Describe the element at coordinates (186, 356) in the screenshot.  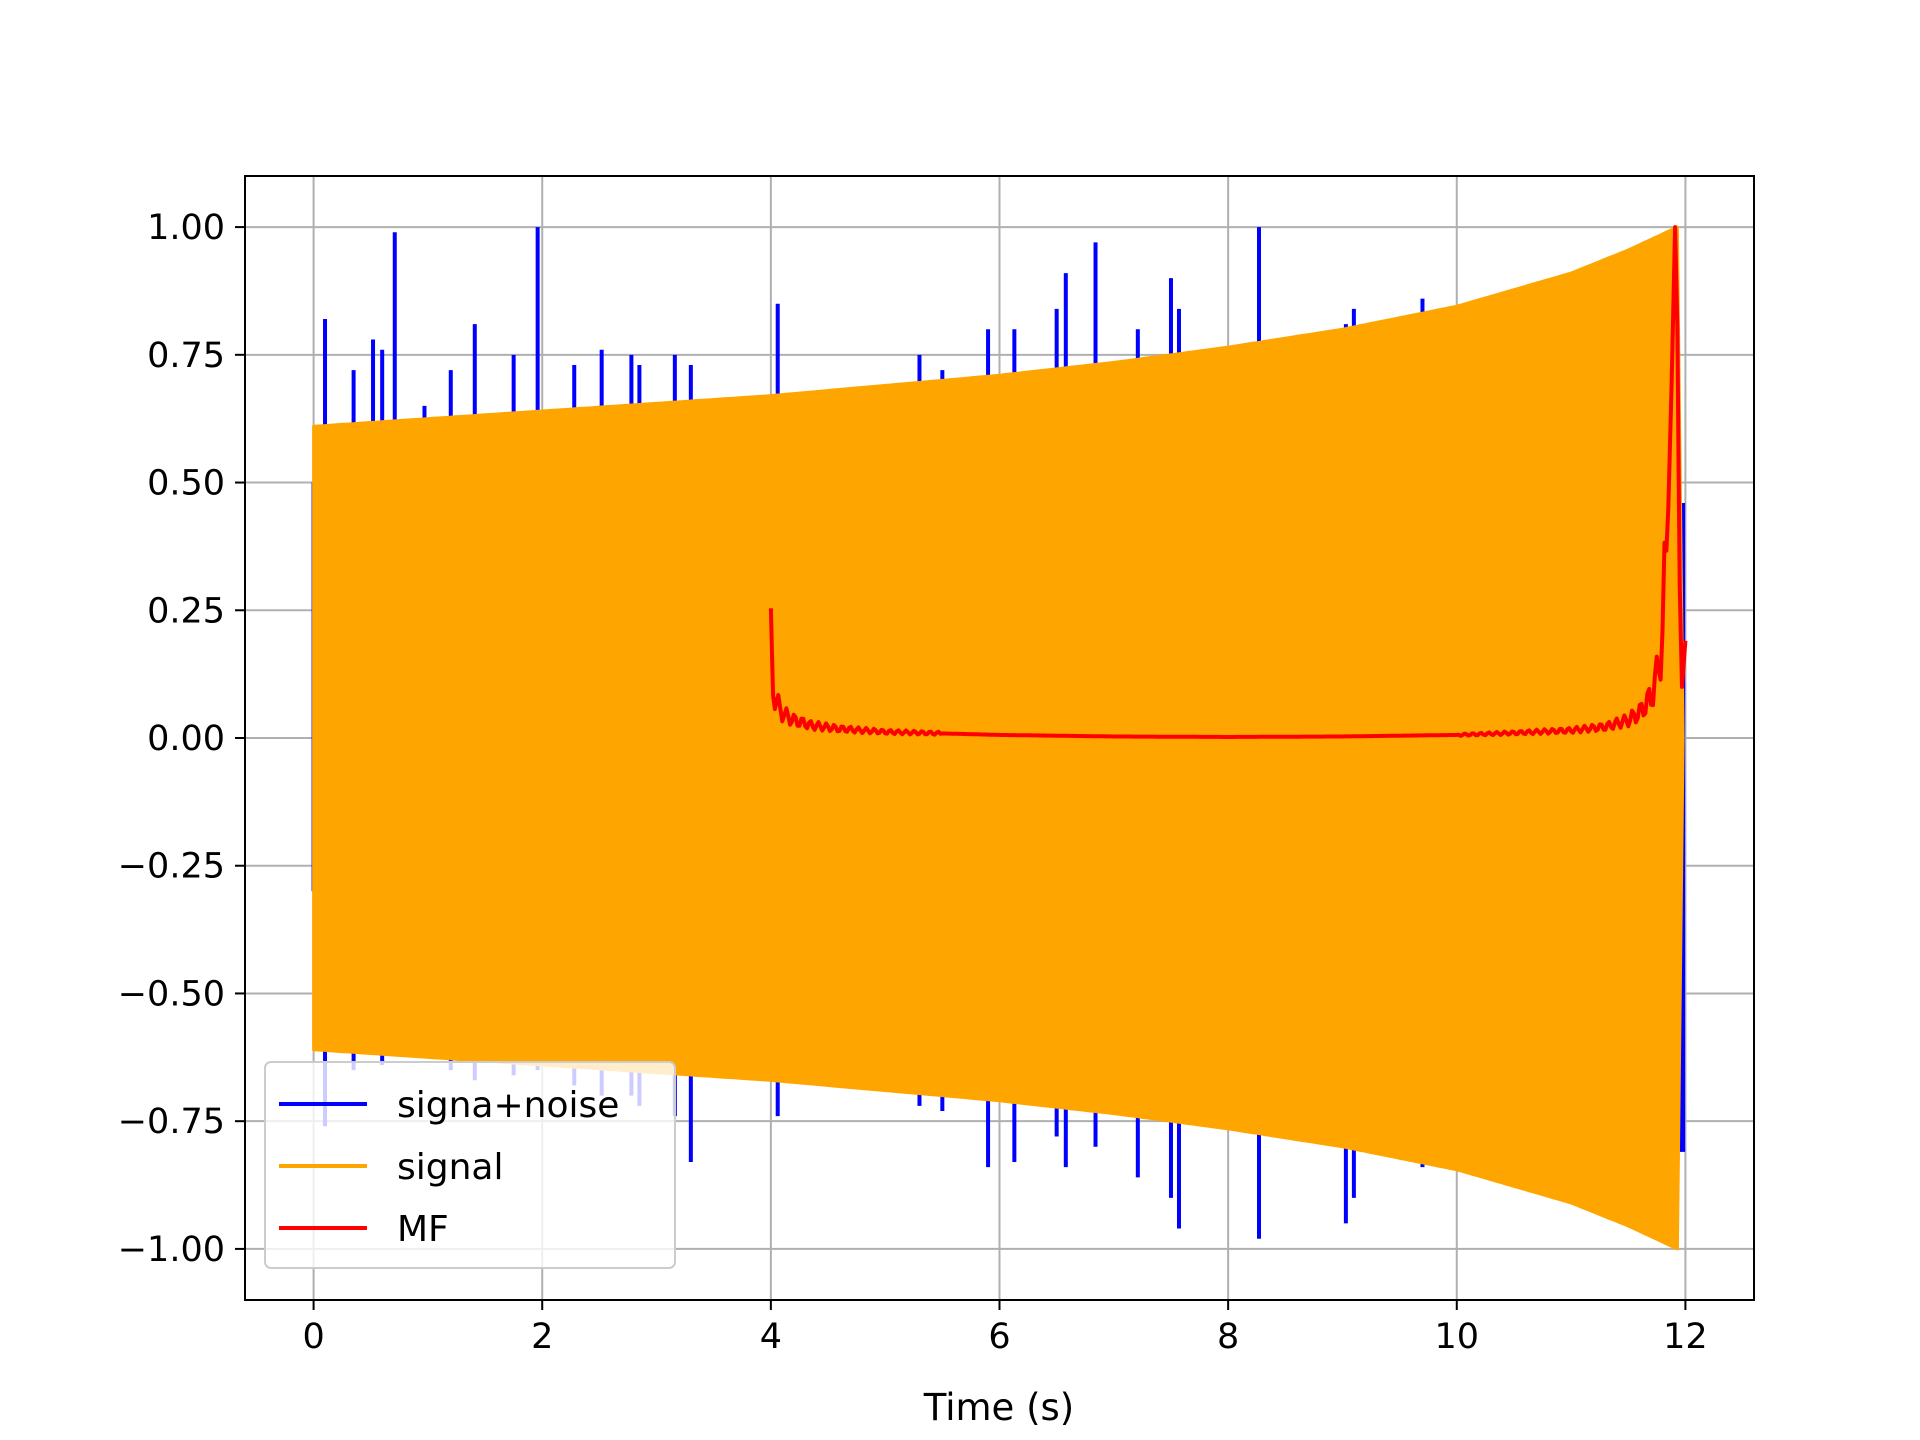
I see `y-tick-label: 0.75` at that location.